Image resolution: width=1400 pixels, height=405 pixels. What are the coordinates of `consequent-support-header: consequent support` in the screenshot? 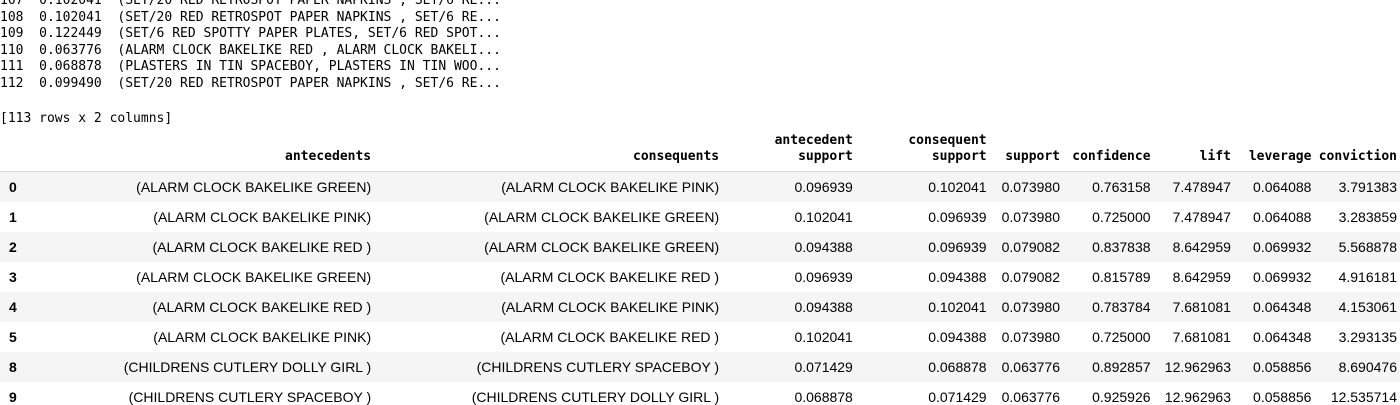 It's located at (922, 151).